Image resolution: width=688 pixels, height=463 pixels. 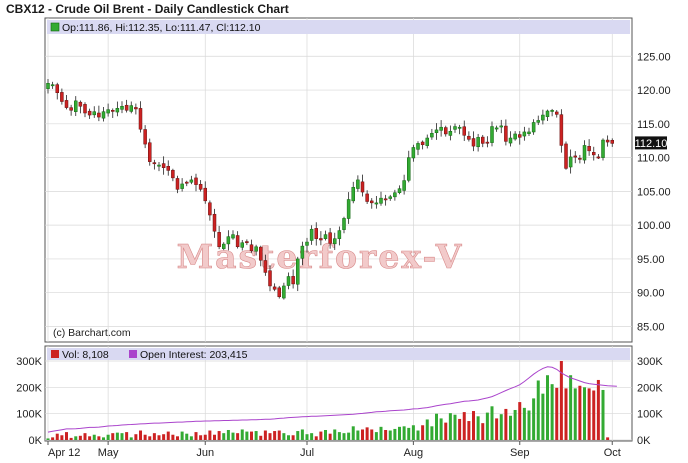 I want to click on last-value-marker: 112.10, so click(x=651, y=143).